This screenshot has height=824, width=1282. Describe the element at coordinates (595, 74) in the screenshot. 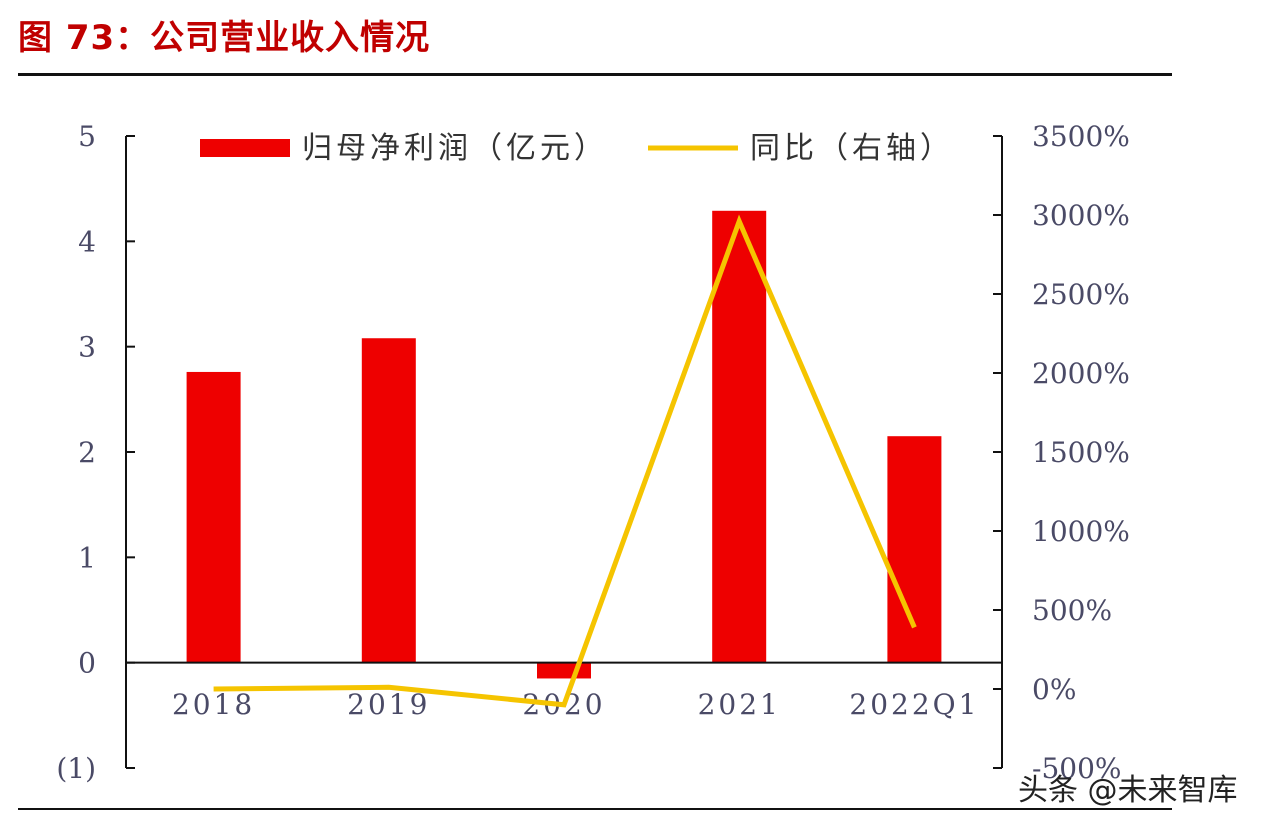

I see `top-rule` at that location.